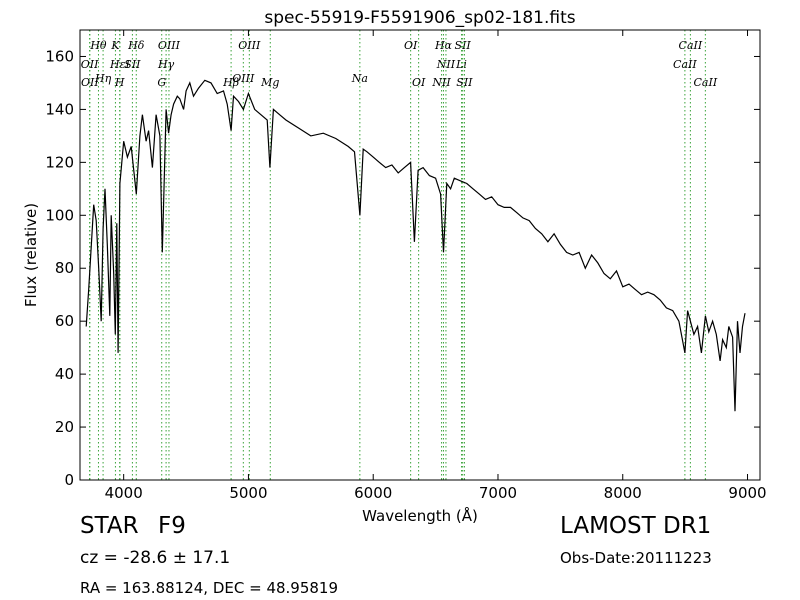  What do you see at coordinates (124, 493) in the screenshot?
I see `x-tick-label: 4000` at bounding box center [124, 493].